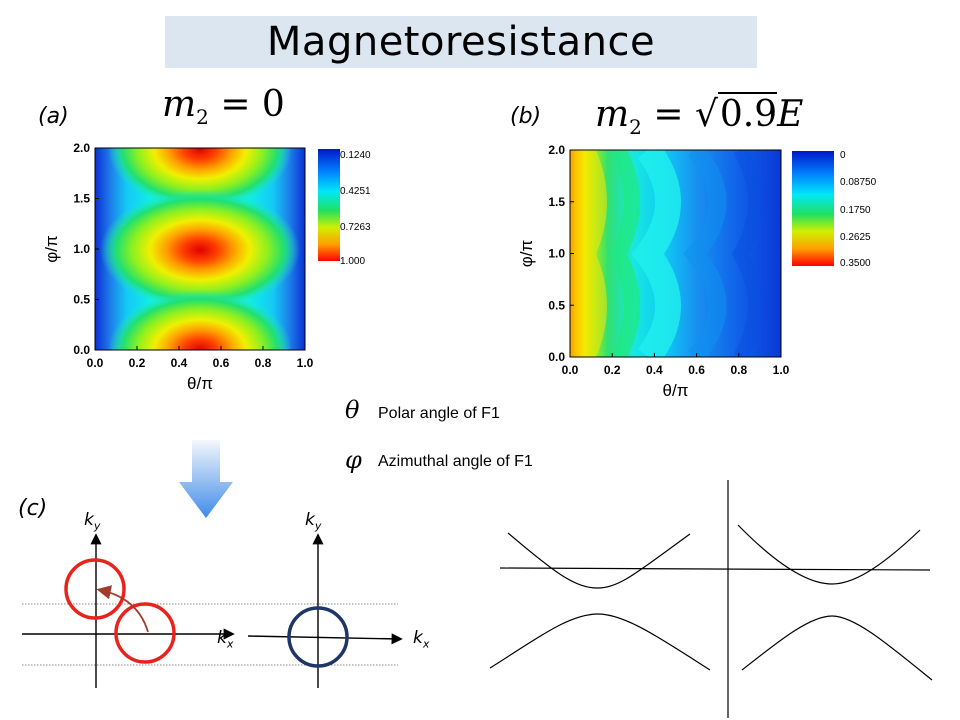 This screenshot has width=960, height=720. I want to click on lower-band-left, so click(600, 642).